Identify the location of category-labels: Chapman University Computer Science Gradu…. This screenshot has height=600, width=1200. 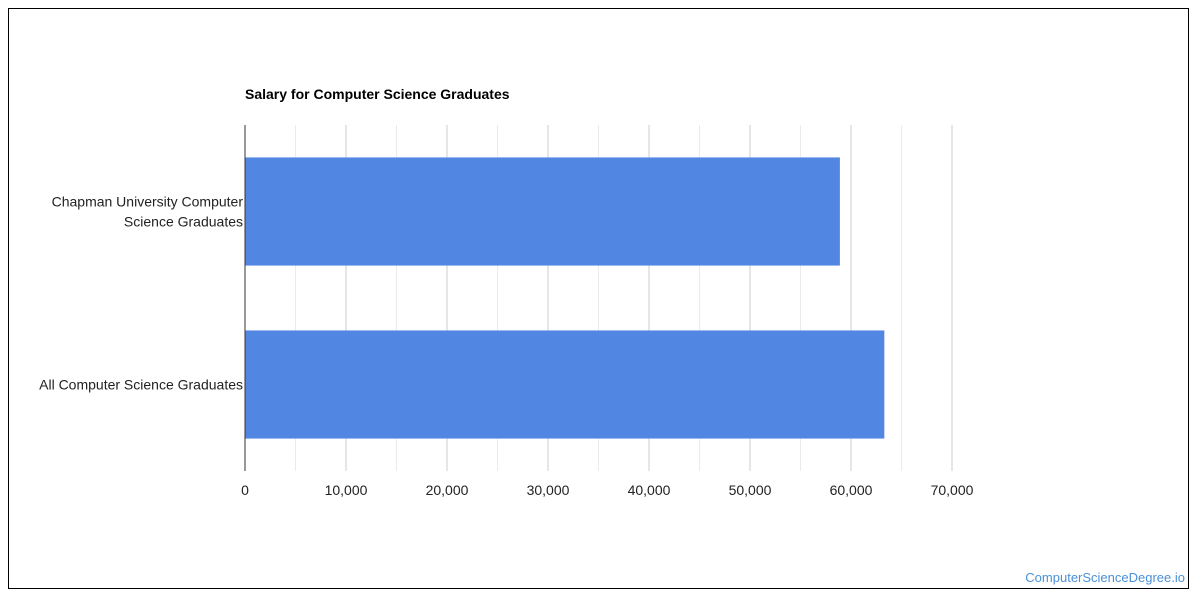
(141, 293).